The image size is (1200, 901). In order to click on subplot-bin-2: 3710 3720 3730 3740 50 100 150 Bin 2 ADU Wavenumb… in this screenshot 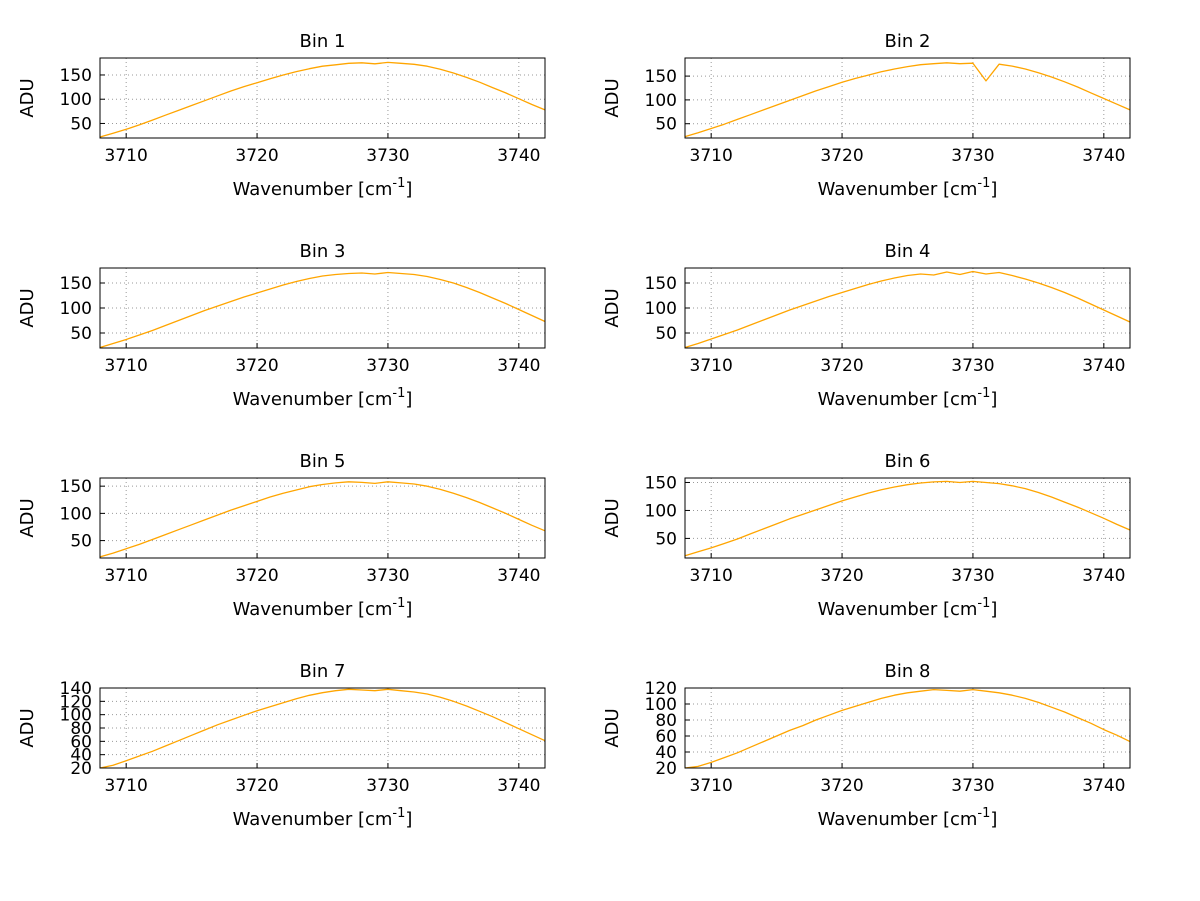, I will do `click(892, 133)`.